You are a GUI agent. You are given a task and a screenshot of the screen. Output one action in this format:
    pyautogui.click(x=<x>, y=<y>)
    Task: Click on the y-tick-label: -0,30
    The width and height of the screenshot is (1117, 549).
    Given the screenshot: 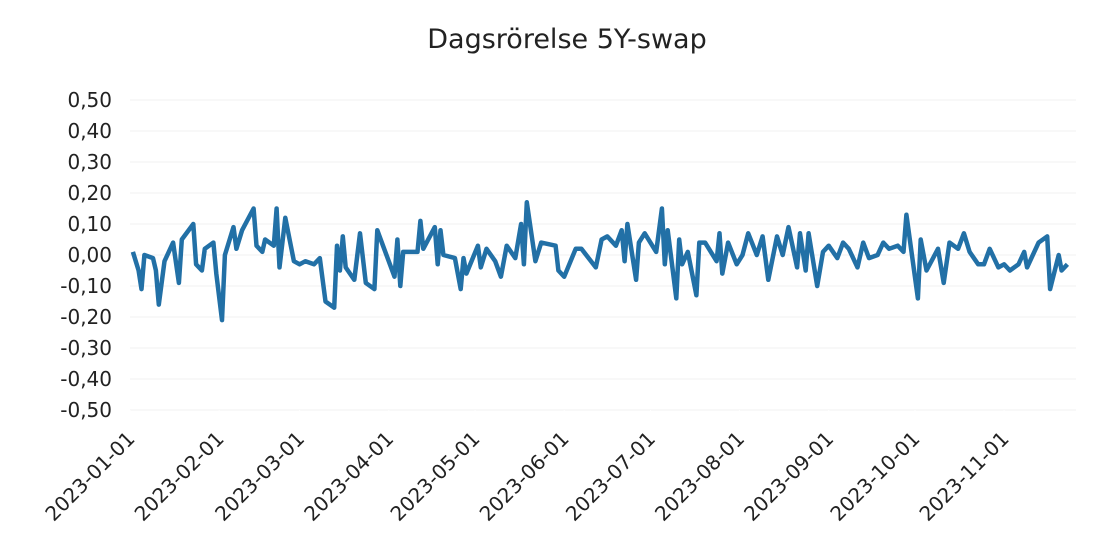 What is the action you would take?
    pyautogui.click(x=86, y=348)
    